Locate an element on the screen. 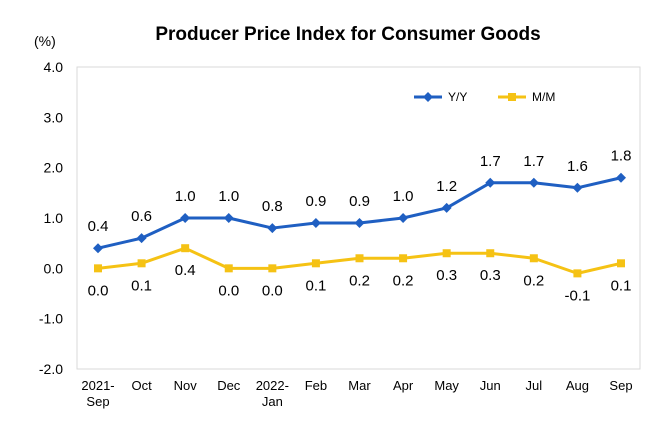 This screenshot has width=660, height=440. data-label: 0.6 is located at coordinates (141, 216).